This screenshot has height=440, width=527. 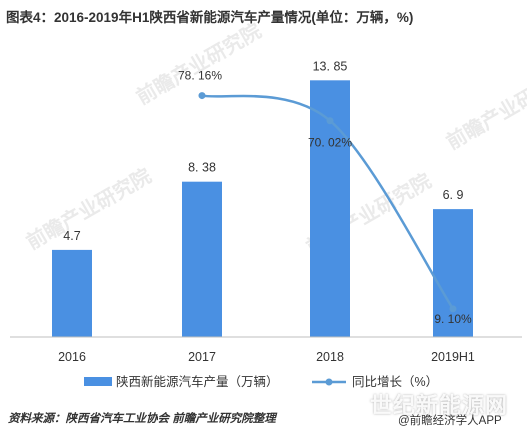 I want to click on bar-label-2017: 8. 38, so click(x=202, y=168).